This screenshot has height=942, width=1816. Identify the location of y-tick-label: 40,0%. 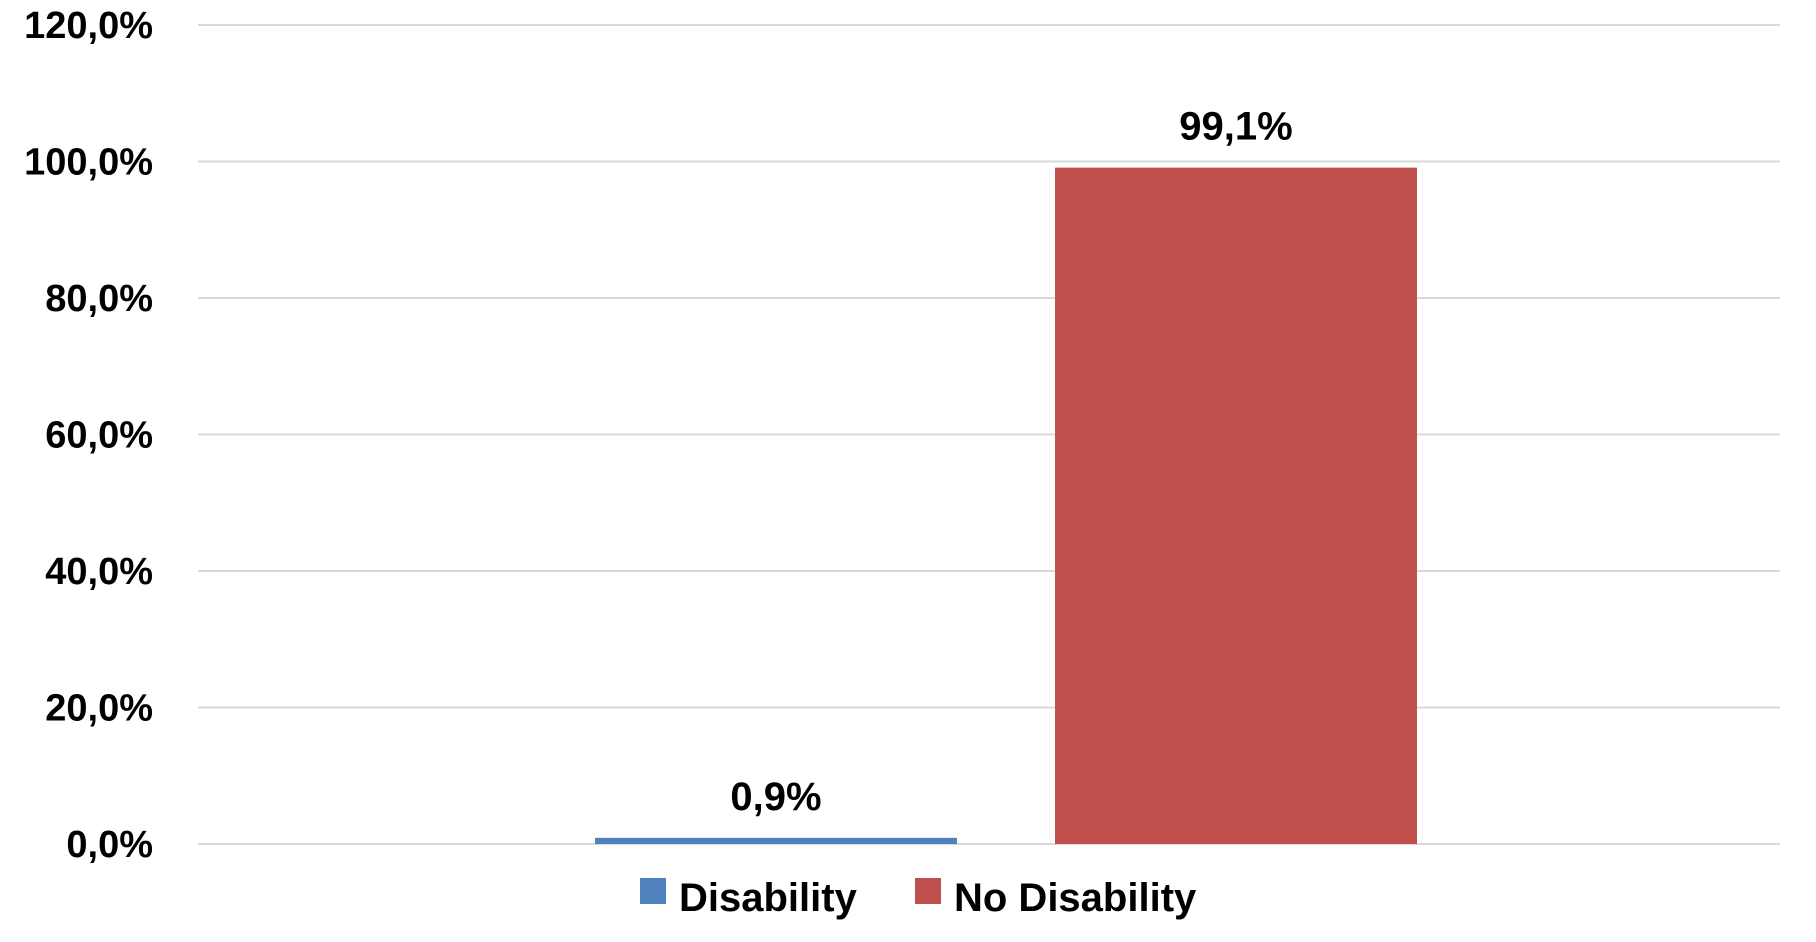
(99, 572).